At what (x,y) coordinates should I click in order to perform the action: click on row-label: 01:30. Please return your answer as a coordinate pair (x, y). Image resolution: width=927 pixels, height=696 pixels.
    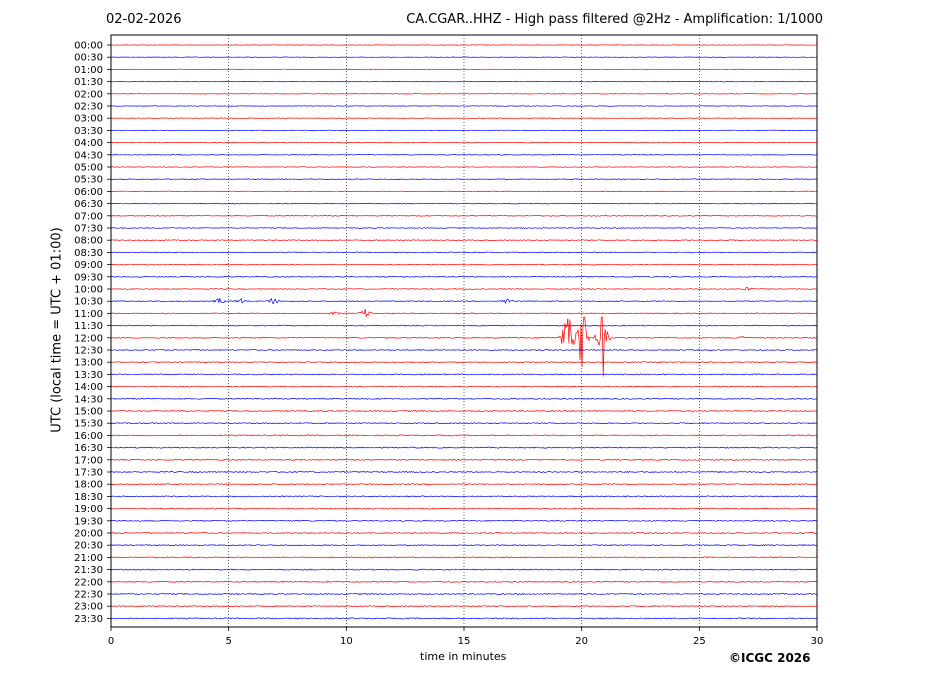
    Looking at the image, I should click on (88, 82).